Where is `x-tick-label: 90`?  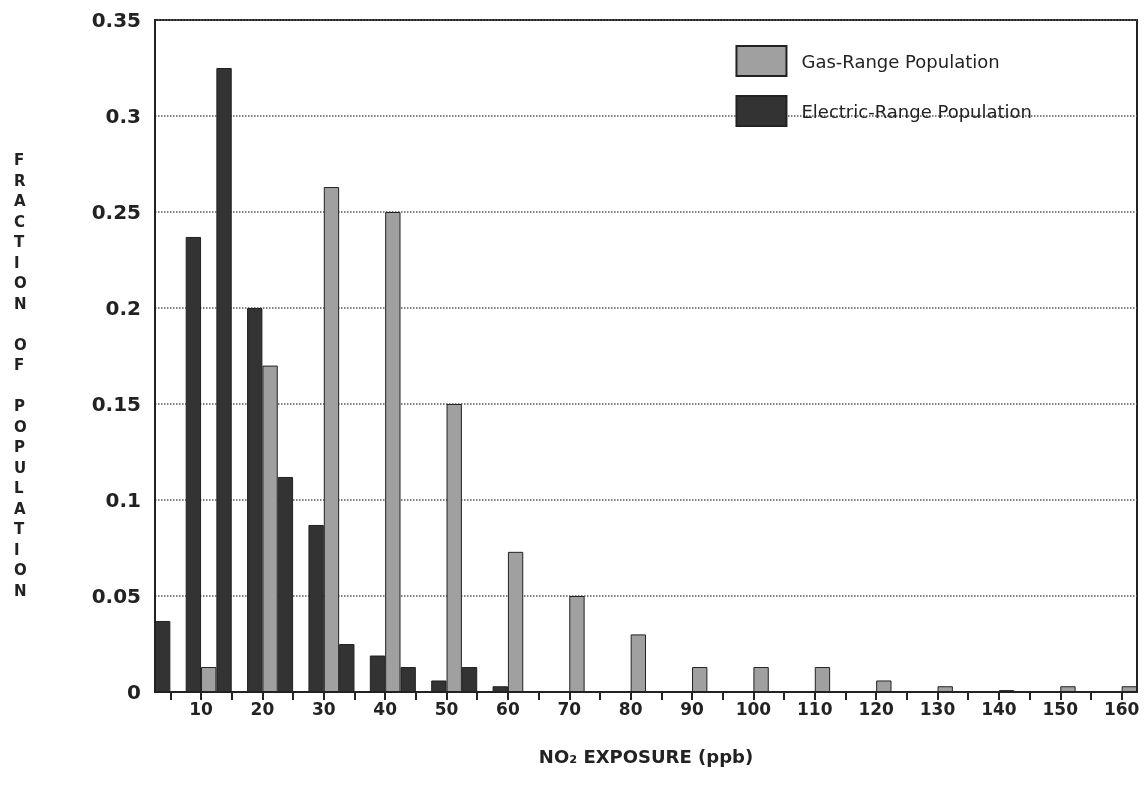 x-tick-label: 90 is located at coordinates (692, 708).